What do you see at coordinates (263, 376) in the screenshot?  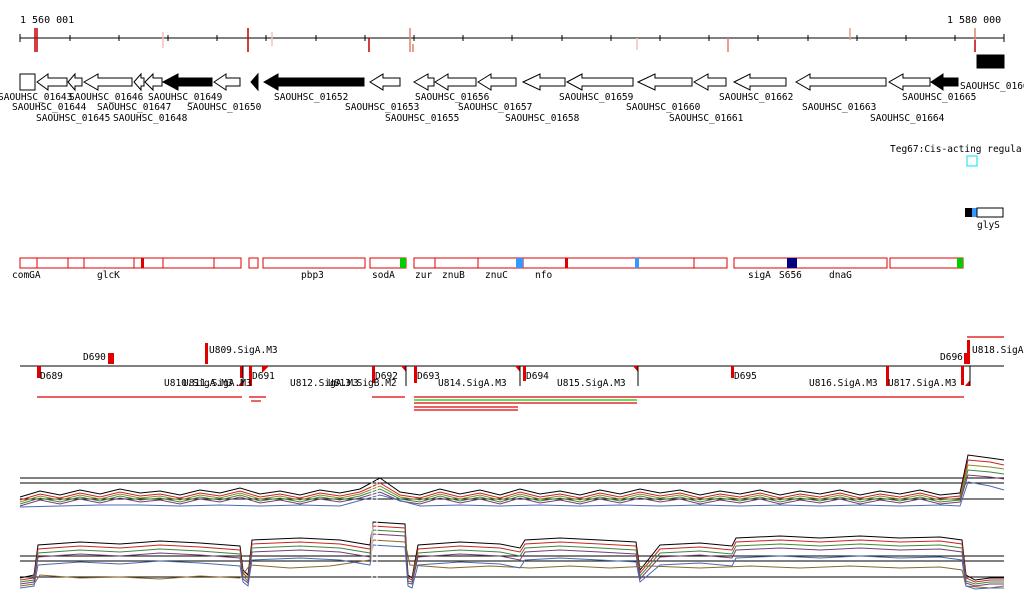 I see `promoter-label: D691` at bounding box center [263, 376].